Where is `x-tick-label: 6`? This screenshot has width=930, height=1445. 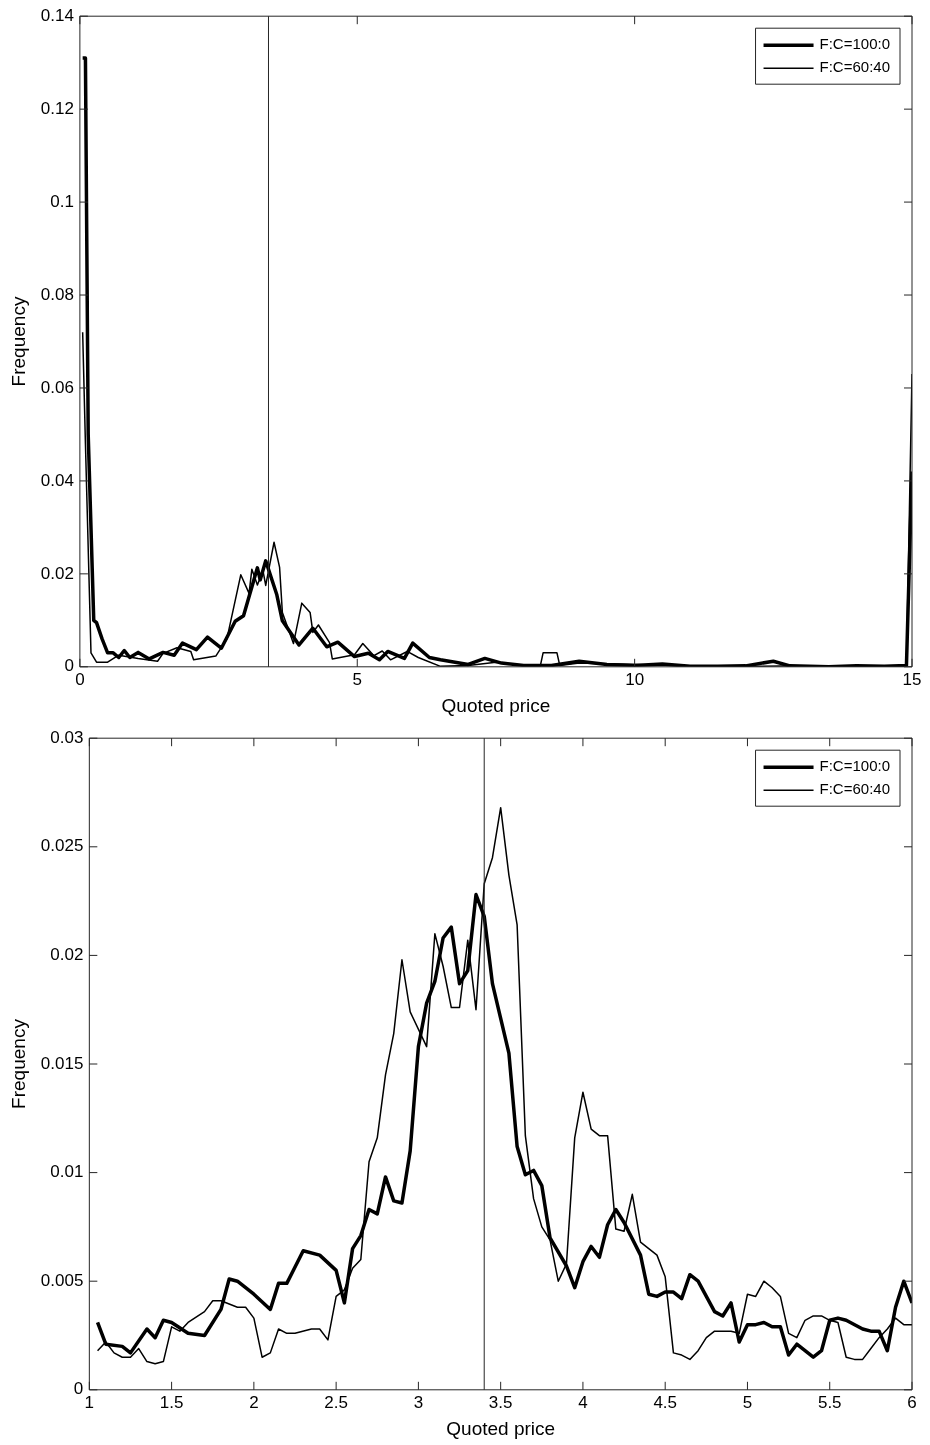 x-tick-label: 6 is located at coordinates (912, 1402).